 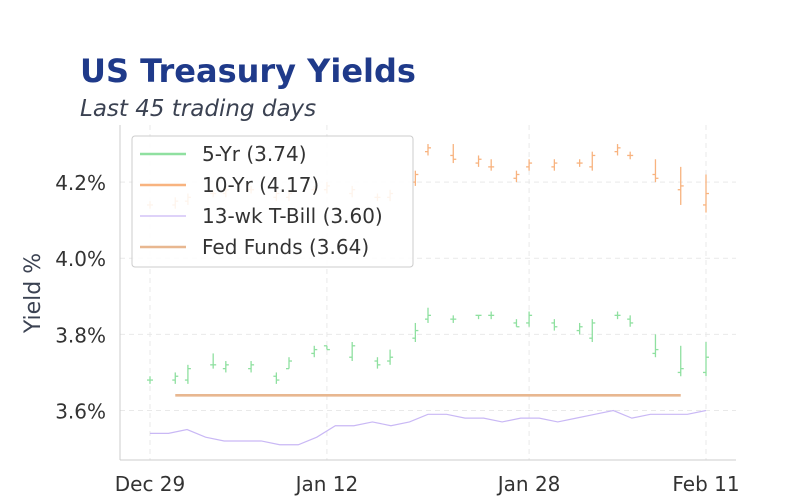 I want to click on series-tbill, so click(x=428, y=427).